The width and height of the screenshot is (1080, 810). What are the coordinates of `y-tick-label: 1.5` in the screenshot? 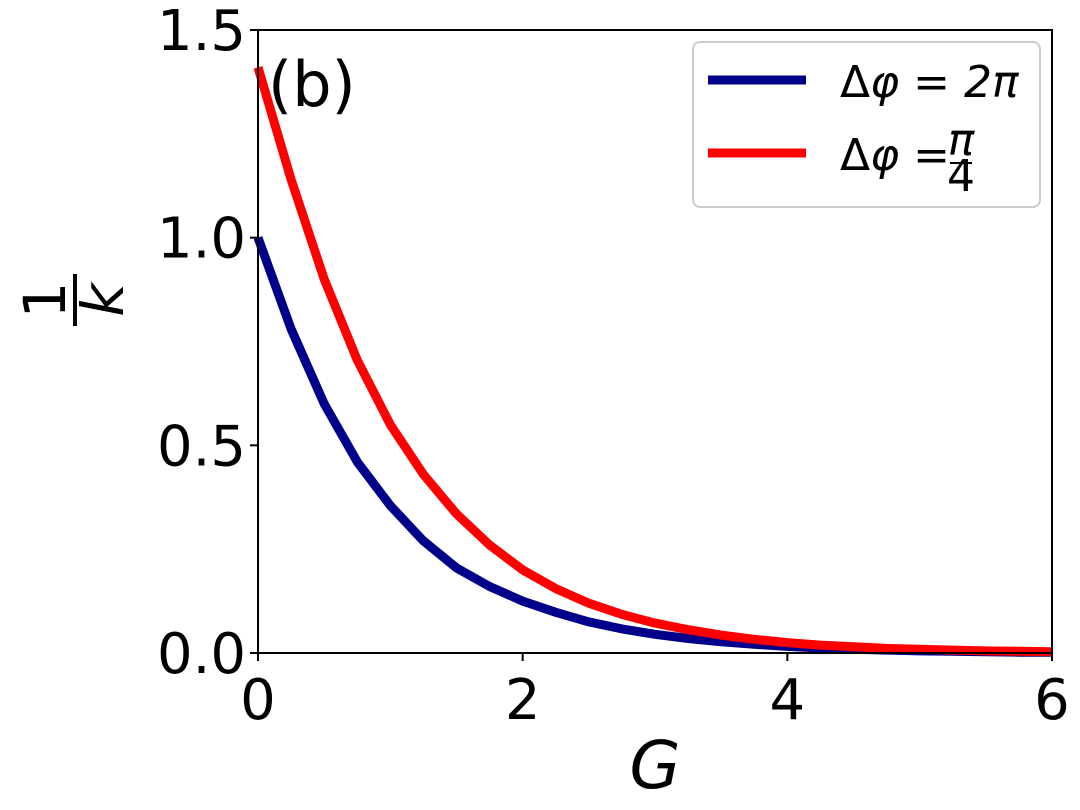 It's located at (201, 32).